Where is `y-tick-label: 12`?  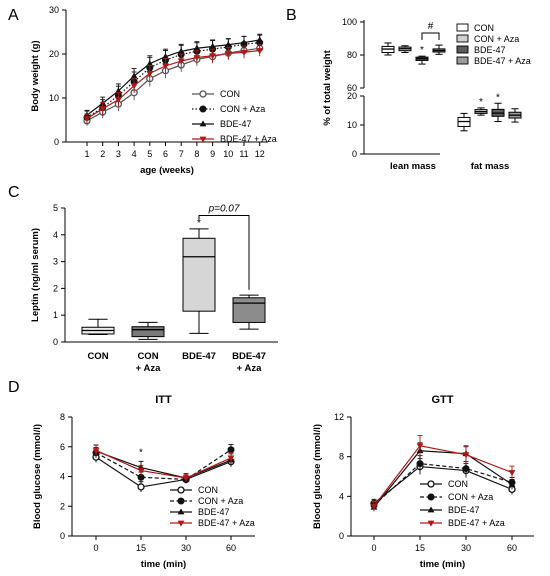
y-tick-label: 12 is located at coordinates (339, 417).